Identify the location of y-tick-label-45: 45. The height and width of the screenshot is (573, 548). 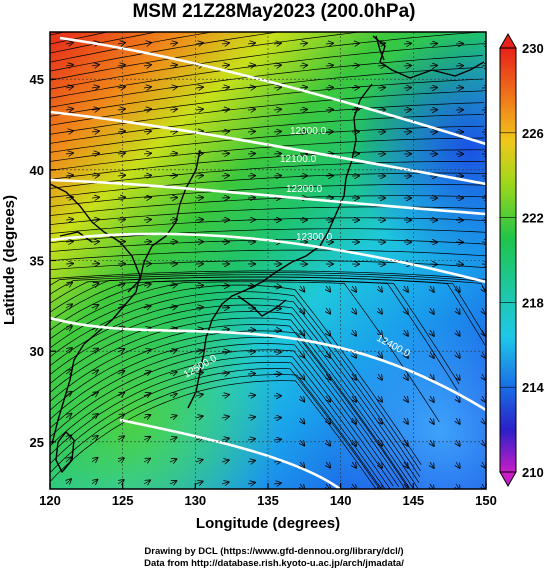
(37, 79).